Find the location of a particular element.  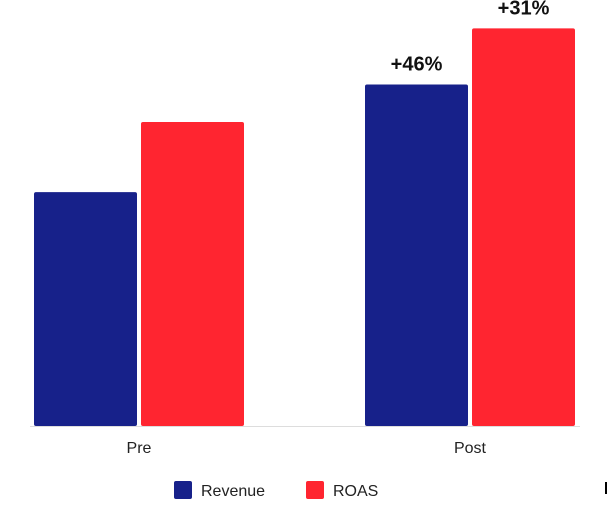

data-labels-group: +46% +31% is located at coordinates (470, 38).